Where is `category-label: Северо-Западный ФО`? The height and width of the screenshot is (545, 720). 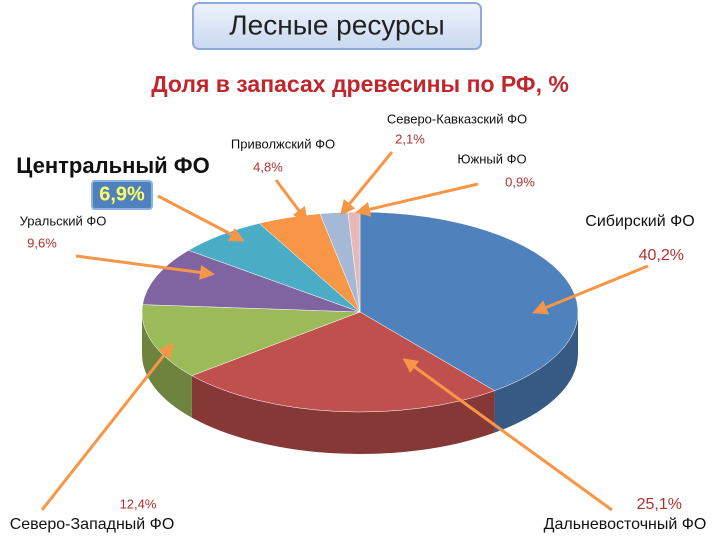 category-label: Северо-Западный ФО is located at coordinates (92, 524).